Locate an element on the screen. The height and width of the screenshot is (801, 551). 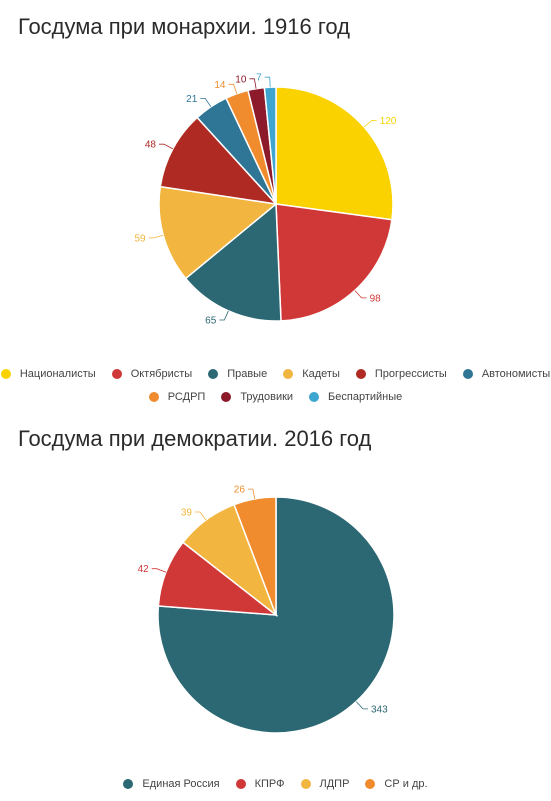
legend-item: ЛДПР is located at coordinates (325, 784).